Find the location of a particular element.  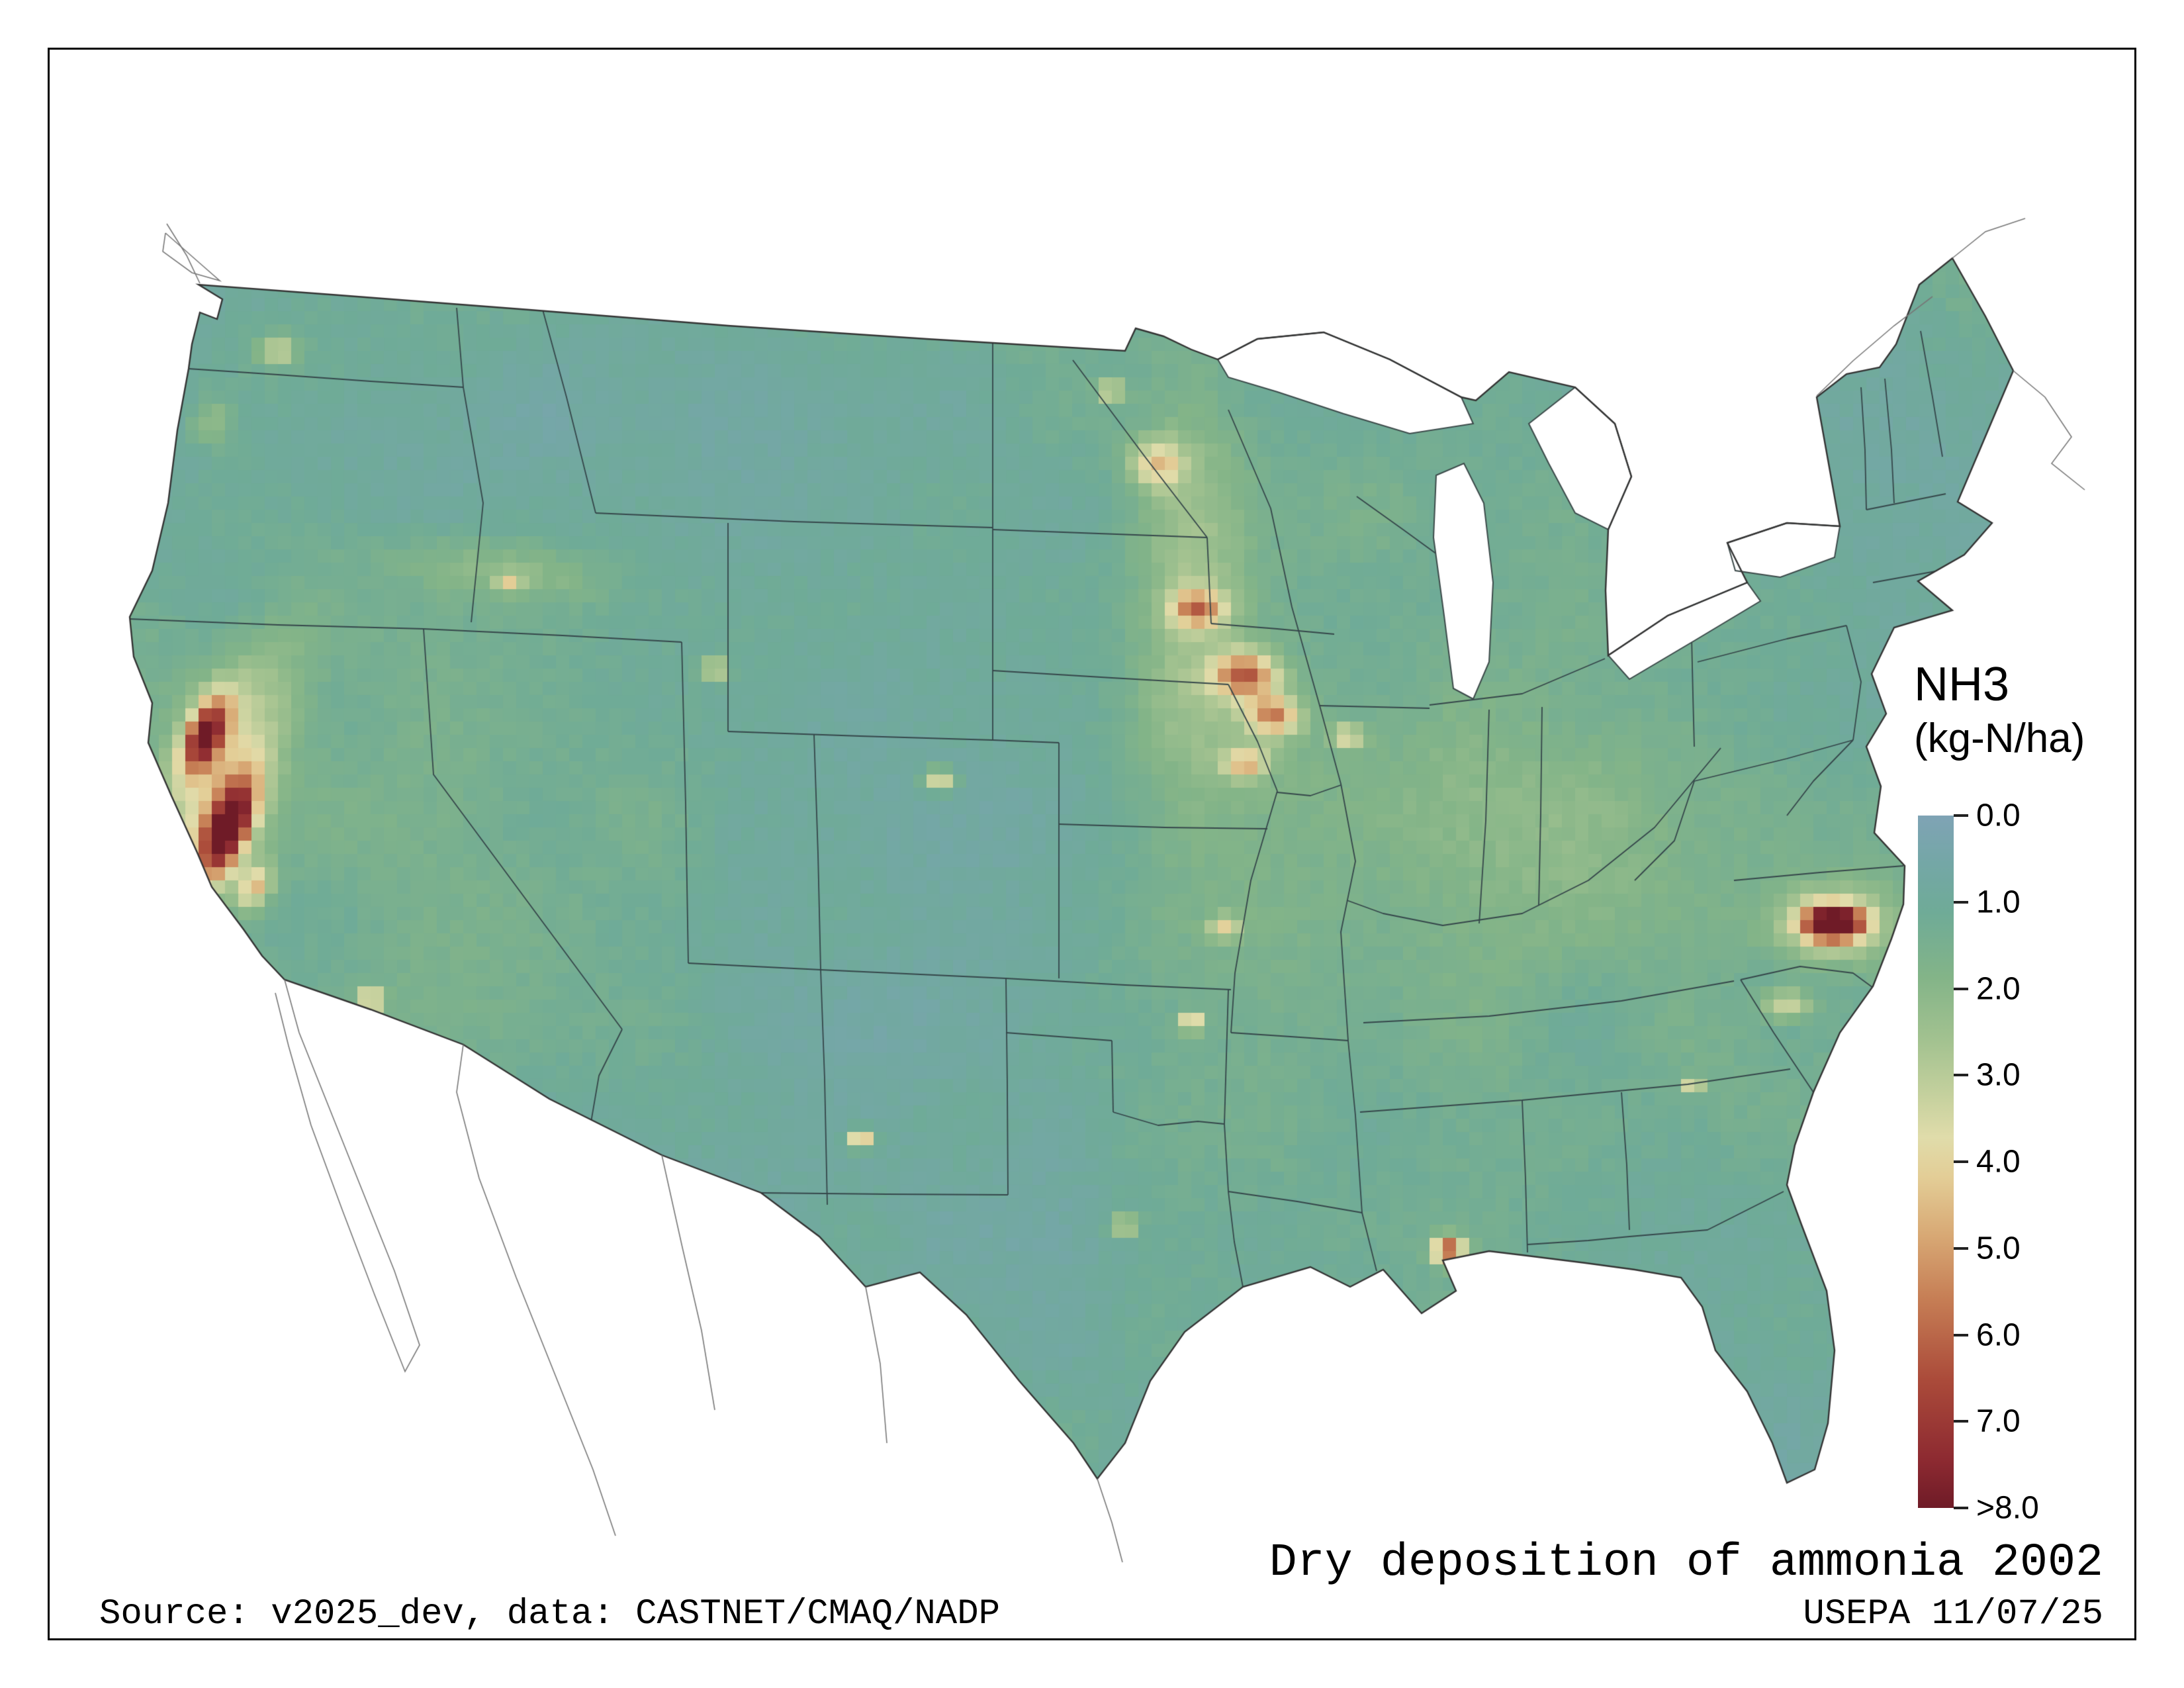

legend-tick-label: 2.0 is located at coordinates (1999, 988).